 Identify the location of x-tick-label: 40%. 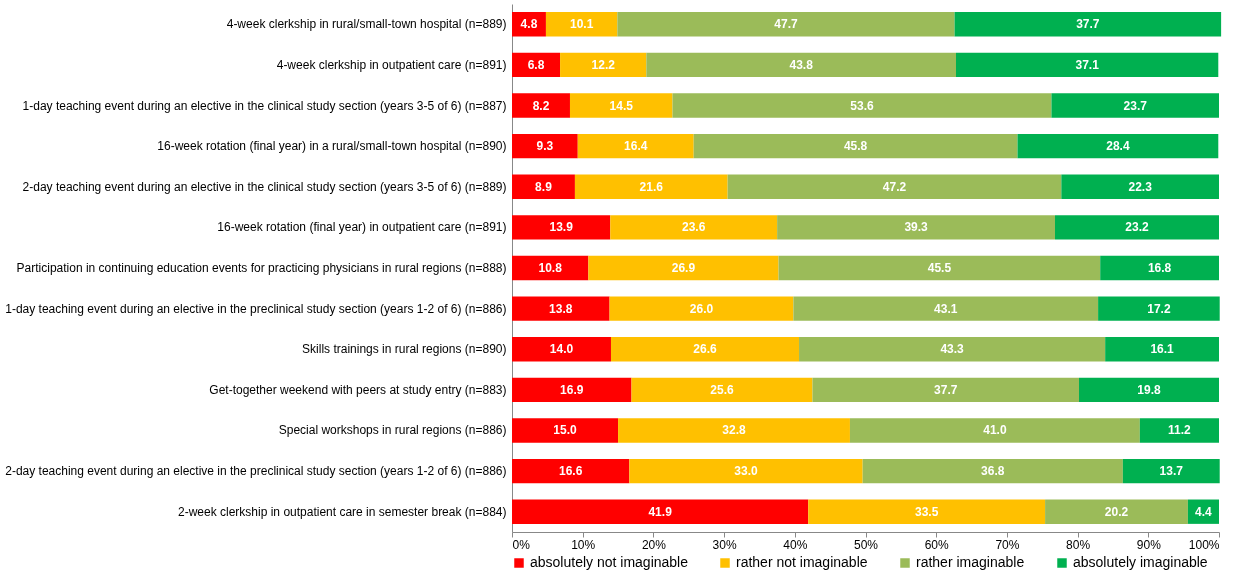
(795, 544).